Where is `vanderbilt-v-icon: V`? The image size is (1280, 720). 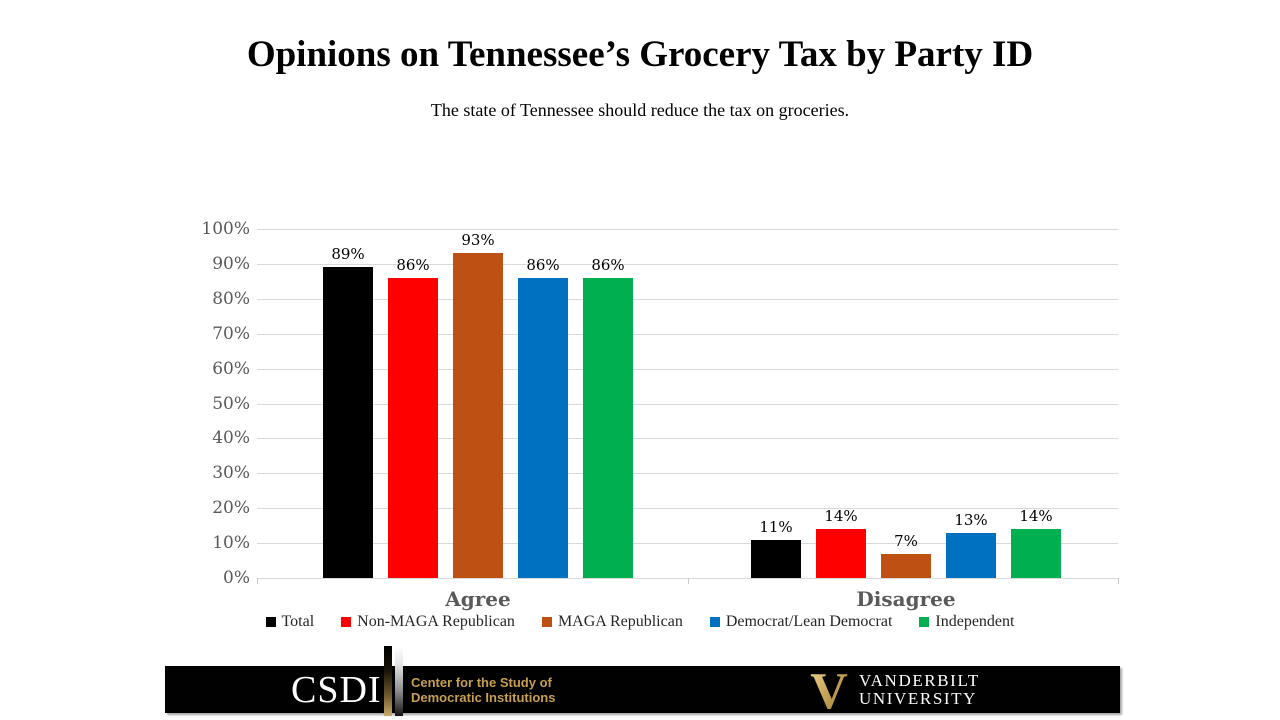 vanderbilt-v-icon: V is located at coordinates (829, 690).